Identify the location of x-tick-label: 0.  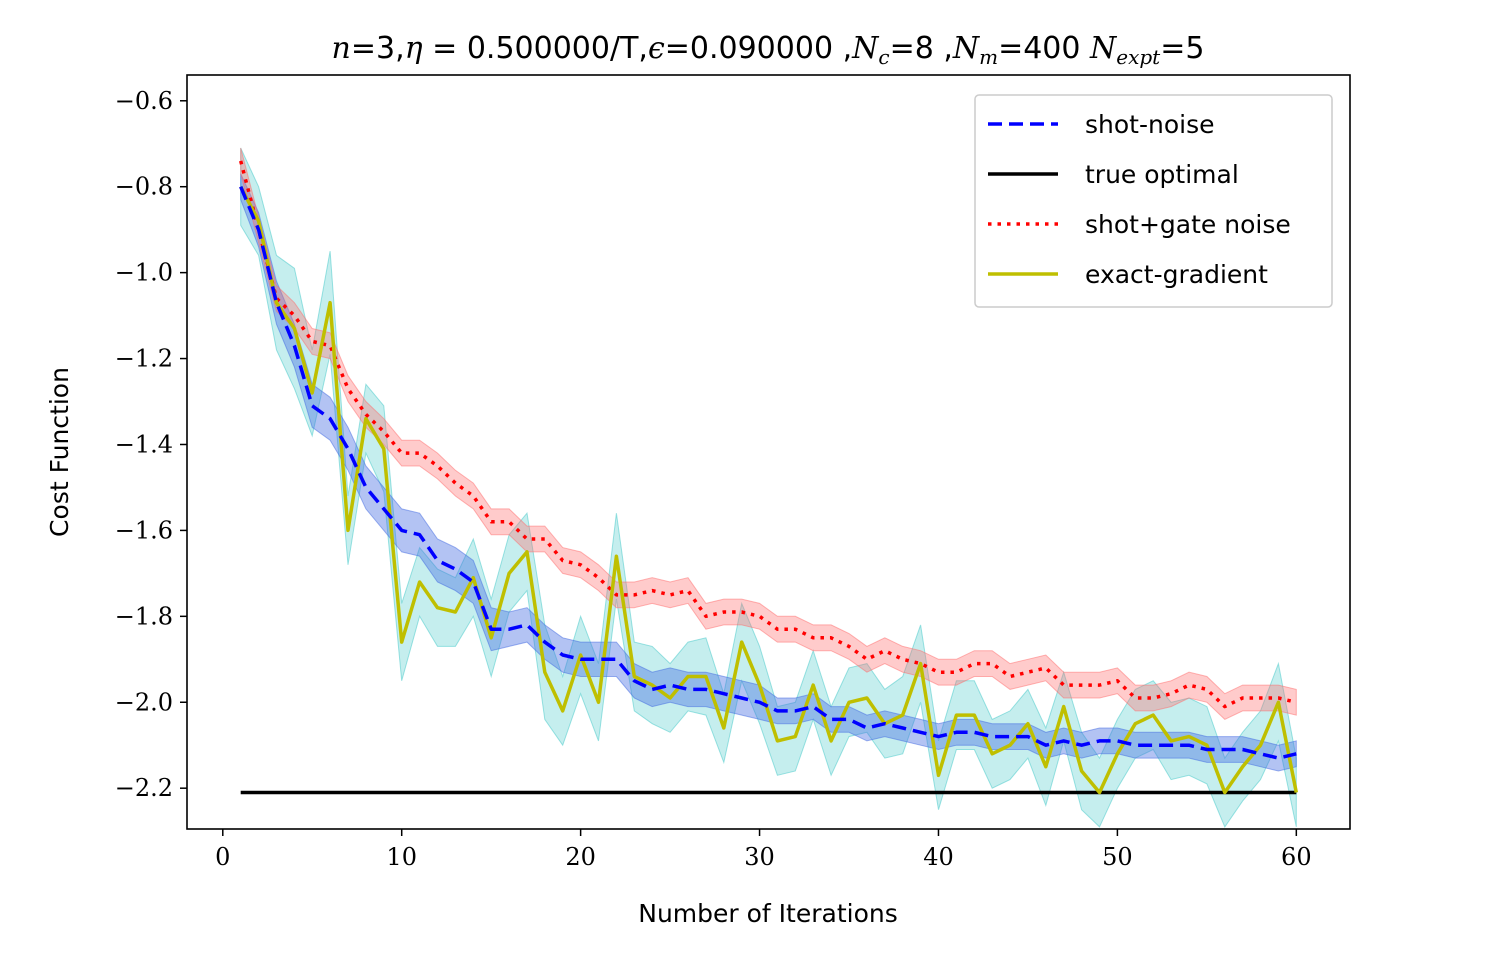
(222, 857).